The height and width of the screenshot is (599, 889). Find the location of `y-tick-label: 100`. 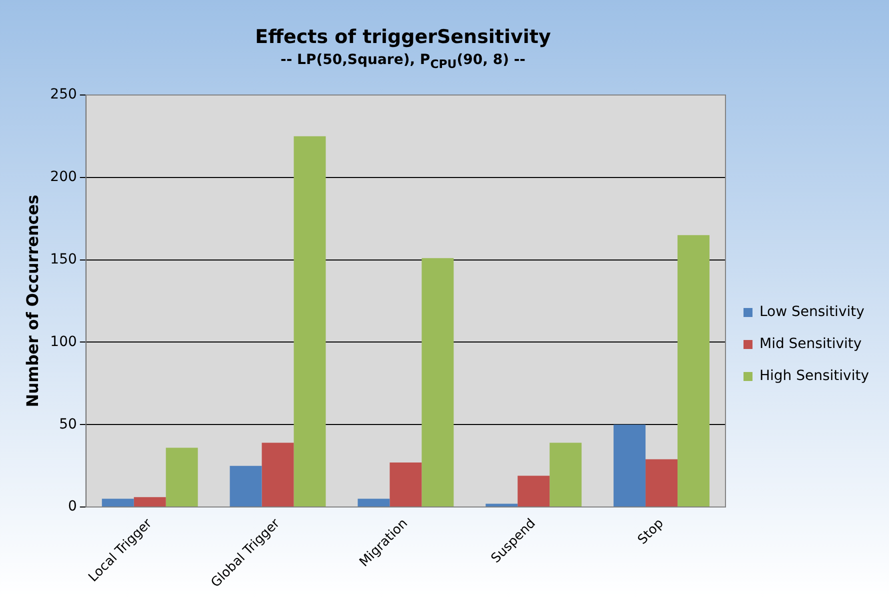

y-tick-label: 100 is located at coordinates (63, 342).